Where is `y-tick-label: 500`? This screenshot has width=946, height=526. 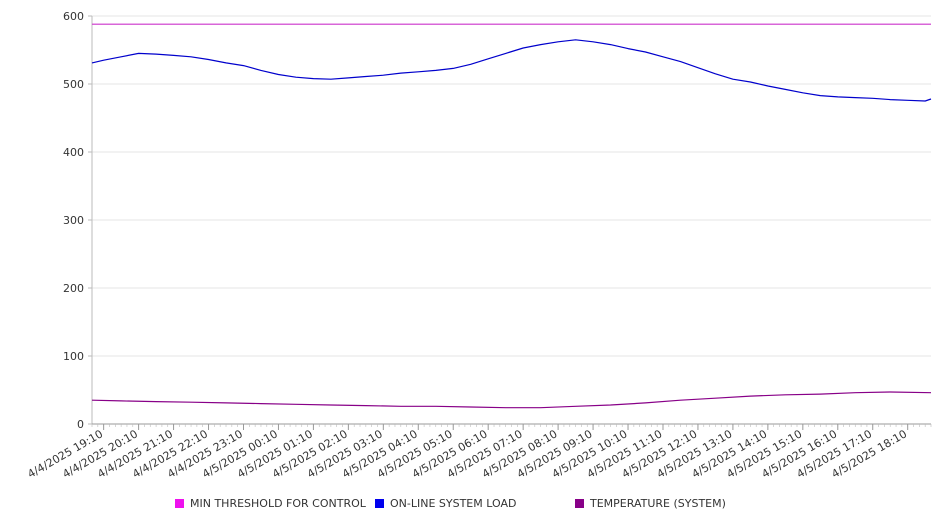
y-tick-label: 500 is located at coordinates (73, 84).